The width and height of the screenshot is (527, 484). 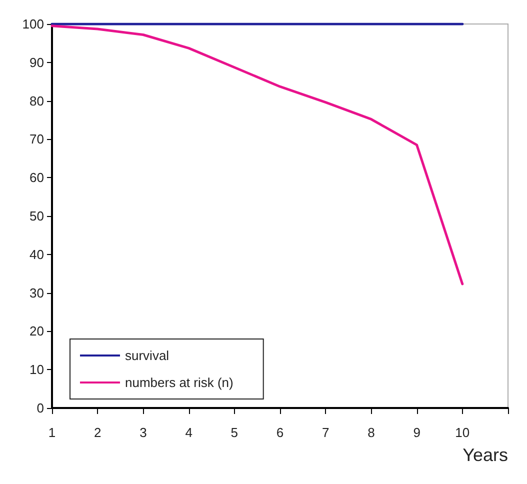 What do you see at coordinates (37, 292) in the screenshot?
I see `y-tick-label: 30` at bounding box center [37, 292].